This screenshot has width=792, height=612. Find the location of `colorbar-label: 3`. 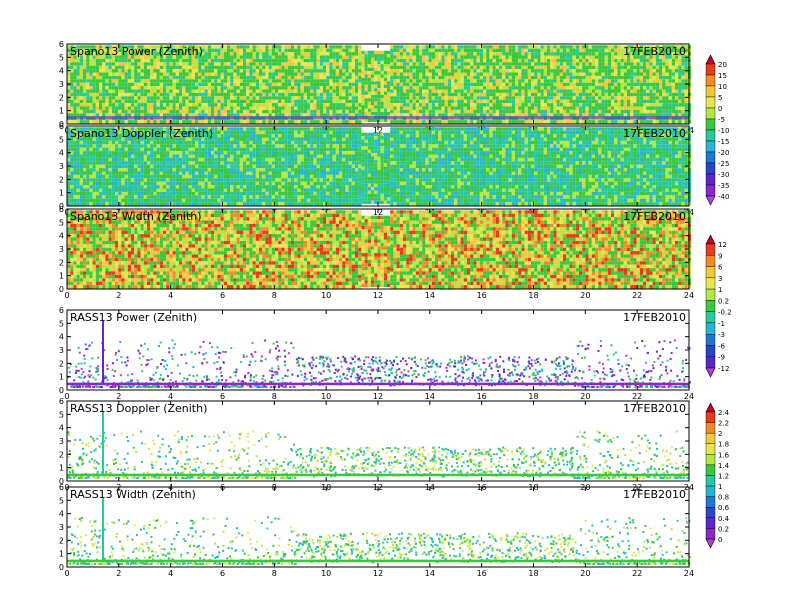

colorbar-label: 3 is located at coordinates (720, 279).